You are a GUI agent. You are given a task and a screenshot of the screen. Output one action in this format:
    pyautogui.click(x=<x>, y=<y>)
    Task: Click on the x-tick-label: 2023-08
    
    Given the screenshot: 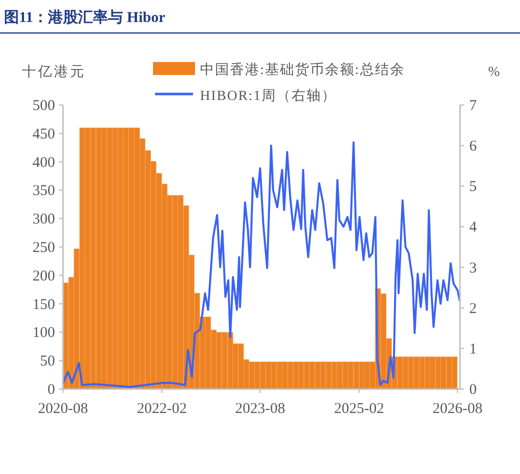 What is the action you would take?
    pyautogui.click(x=260, y=409)
    